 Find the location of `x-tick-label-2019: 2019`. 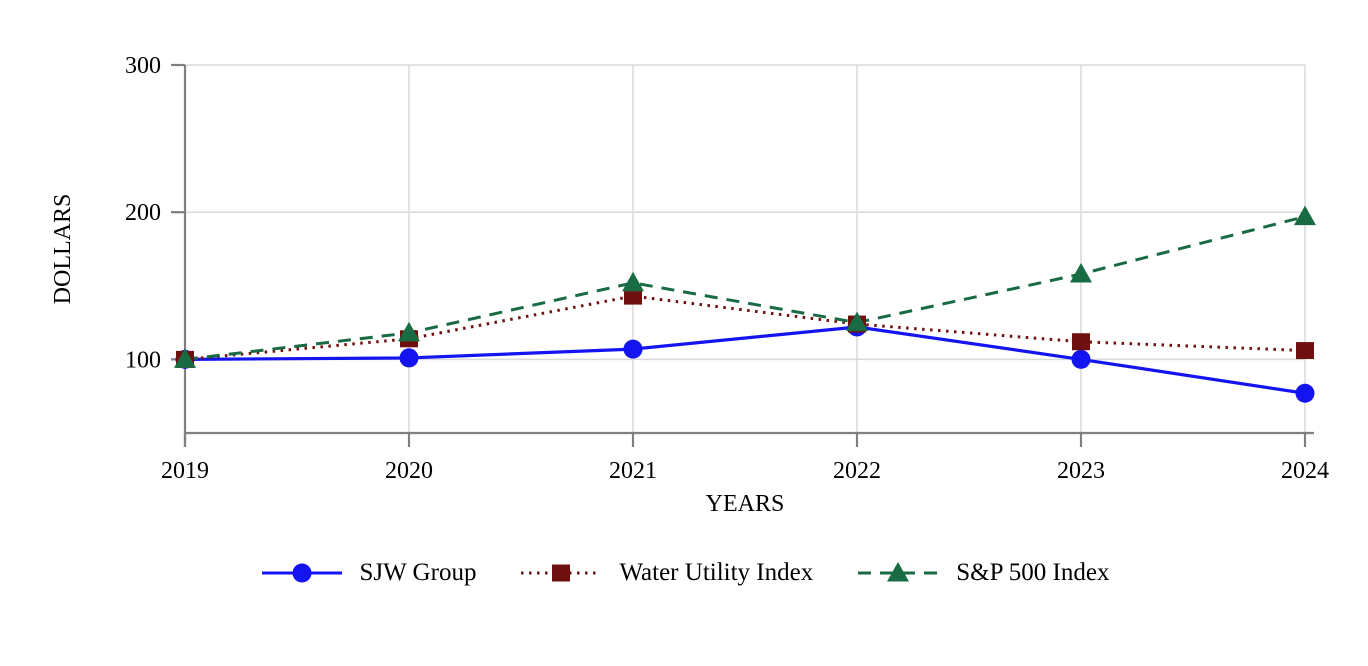

x-tick-label-2019: 2019 is located at coordinates (185, 471).